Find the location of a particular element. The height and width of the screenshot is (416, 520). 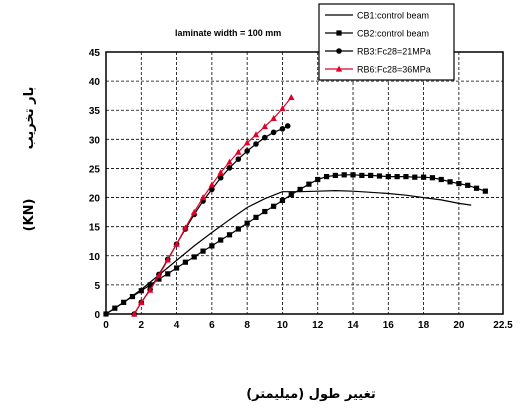

y-tick-label: 30 is located at coordinates (95, 140).